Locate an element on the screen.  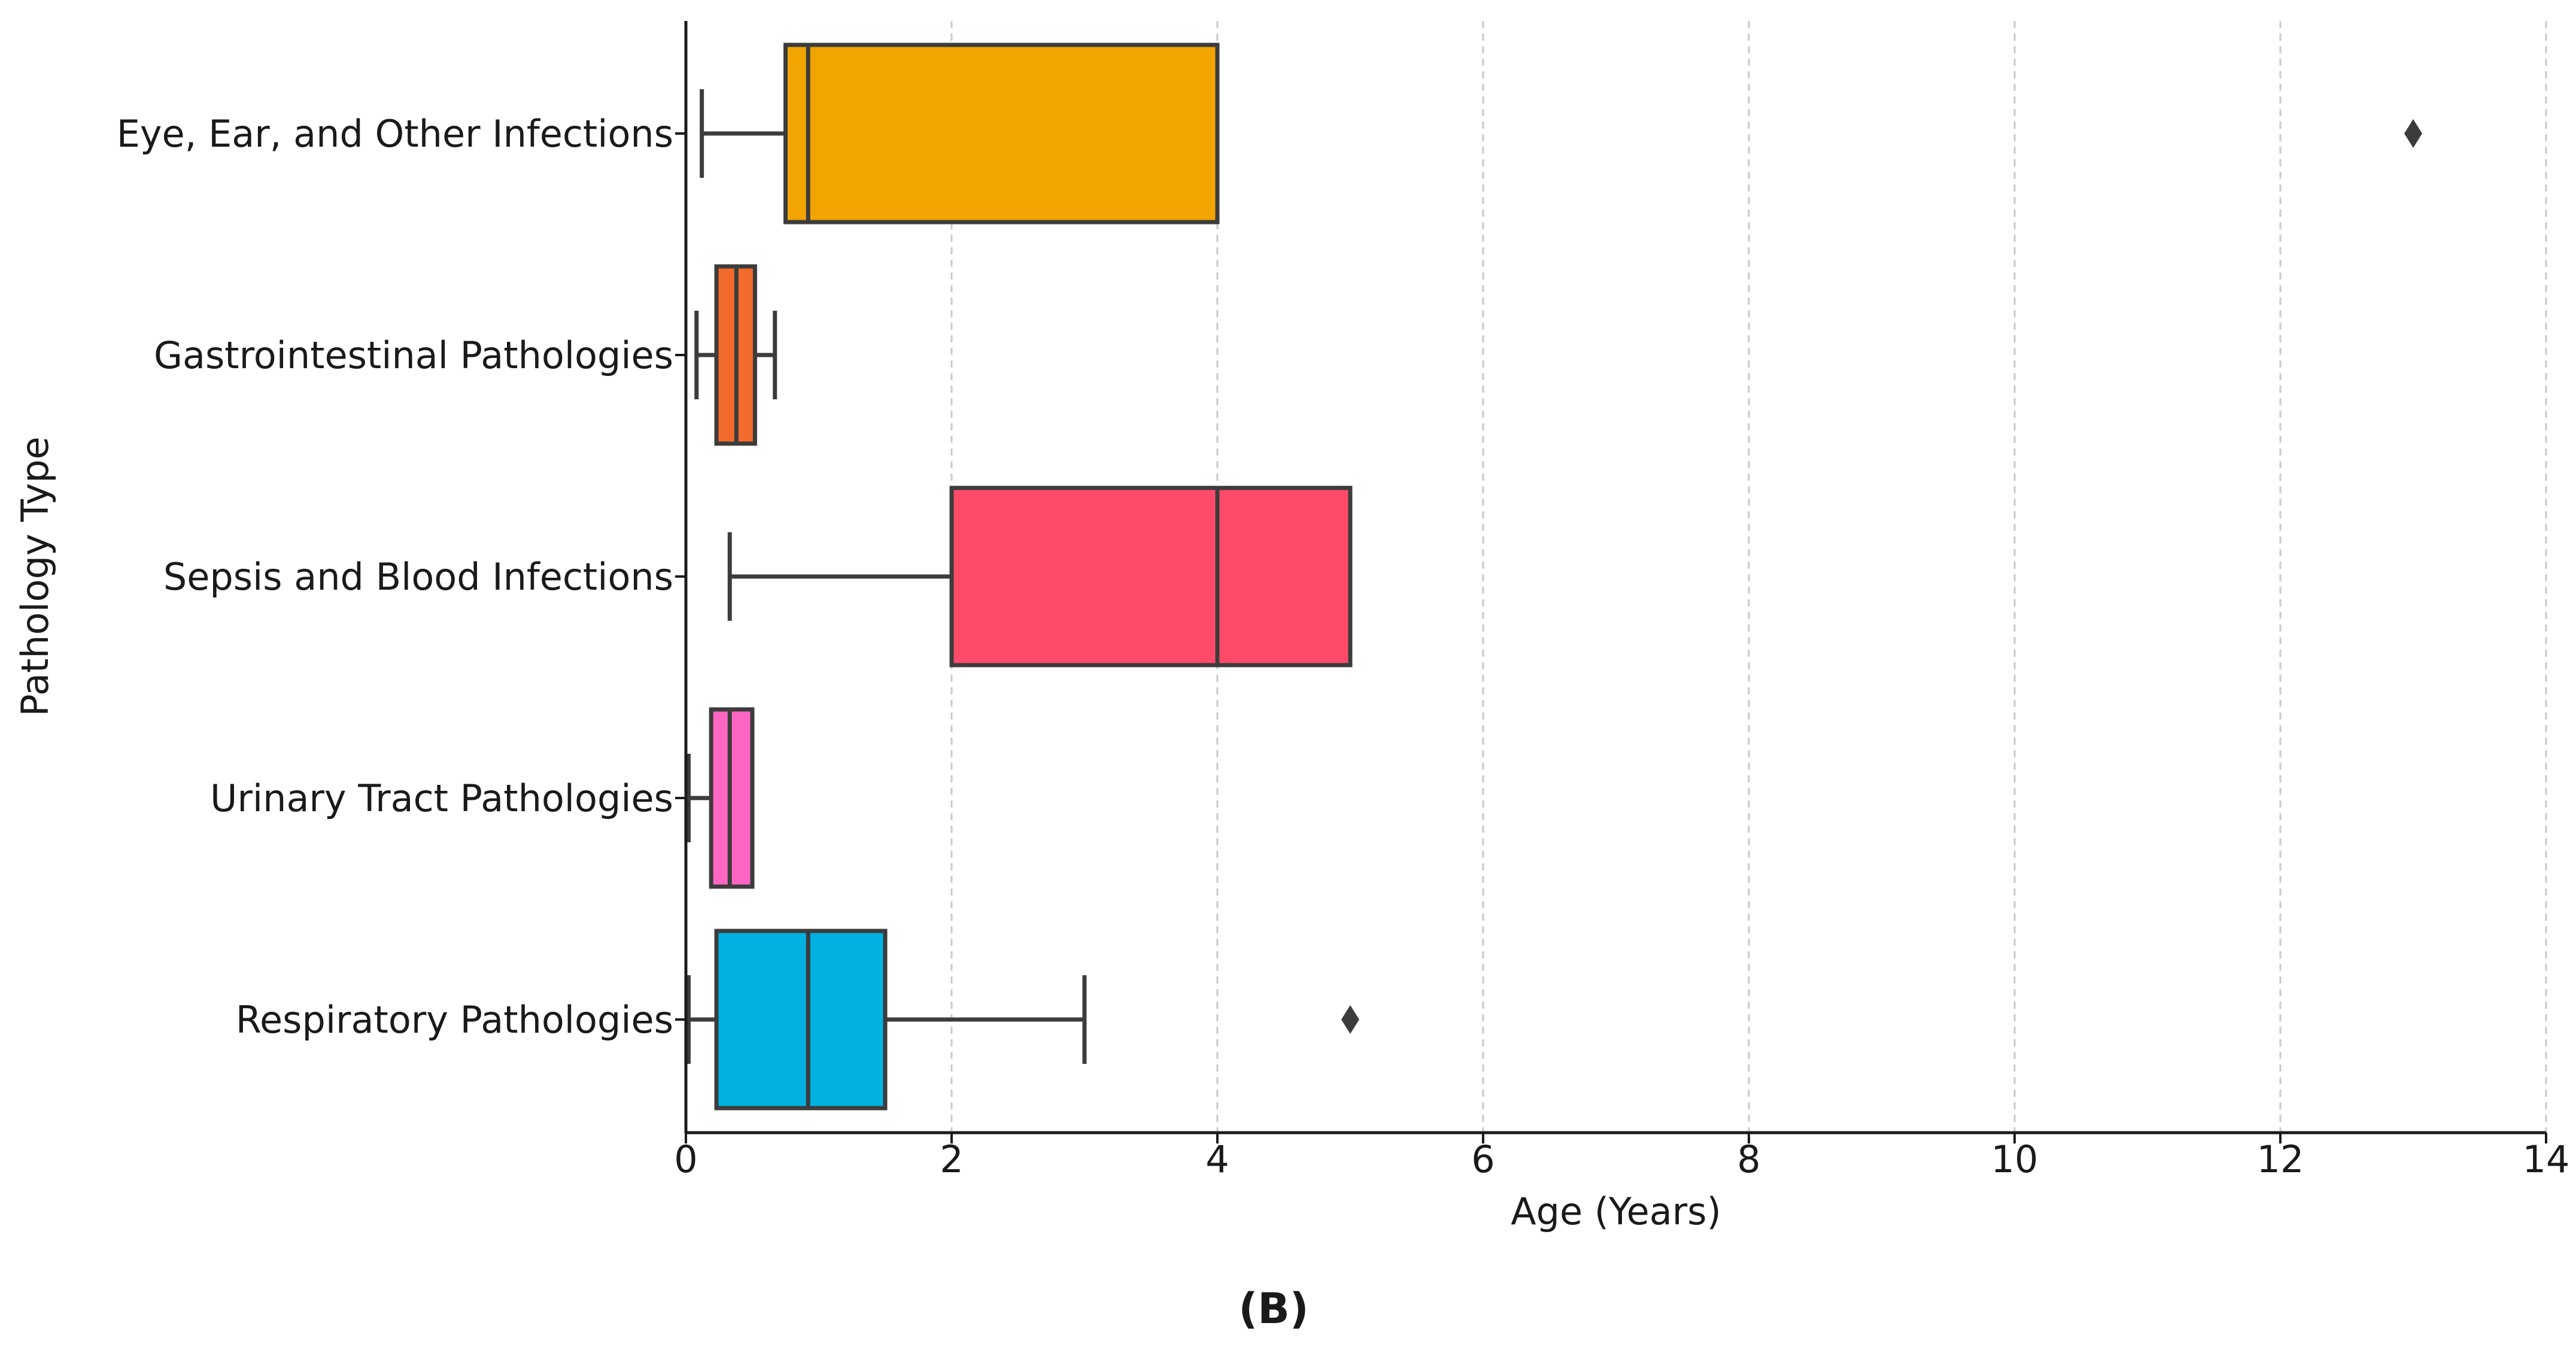
category-label: Respiratory Pathologies is located at coordinates (454, 1020).